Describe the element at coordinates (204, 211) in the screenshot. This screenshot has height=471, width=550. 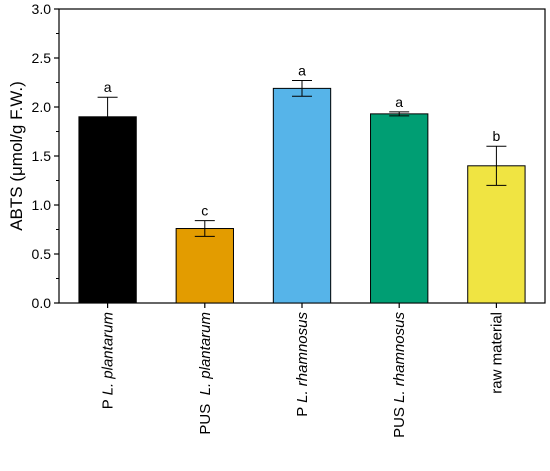
I see `significance-label: c` at that location.